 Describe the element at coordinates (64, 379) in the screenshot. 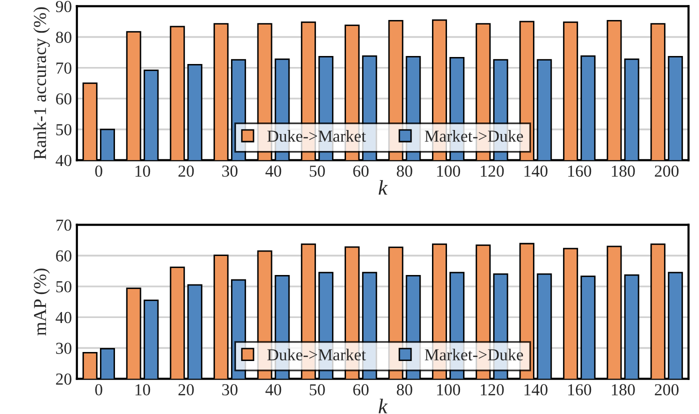

I see `y-tick-label: 20` at that location.